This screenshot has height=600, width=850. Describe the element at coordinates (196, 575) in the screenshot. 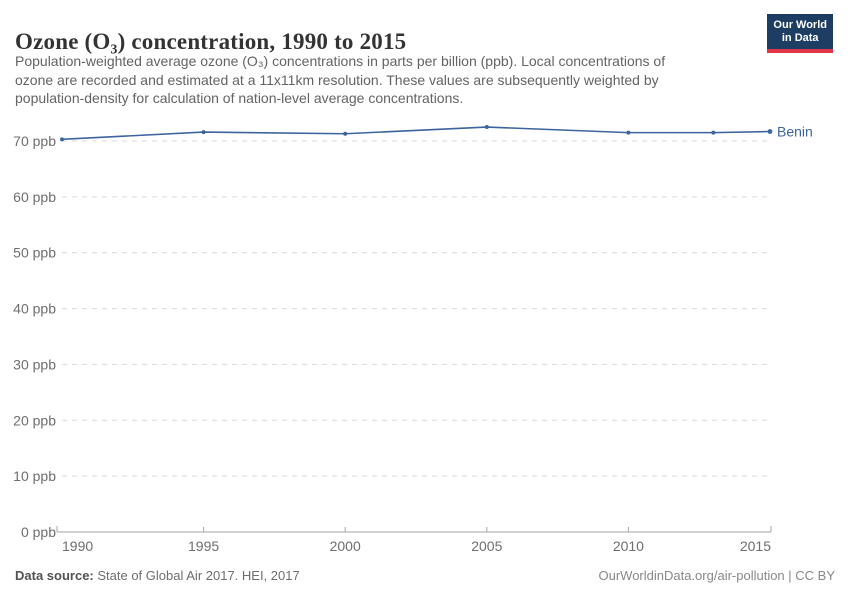

I see `data-source-value: State of Global Air 2017. HEI, 2017` at that location.